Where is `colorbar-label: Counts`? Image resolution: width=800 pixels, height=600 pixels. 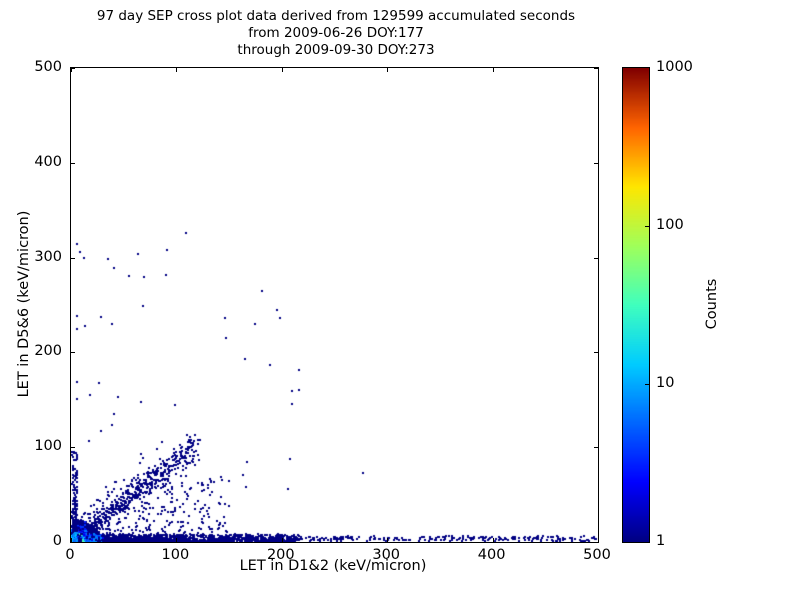
colorbar-label: Counts is located at coordinates (712, 304).